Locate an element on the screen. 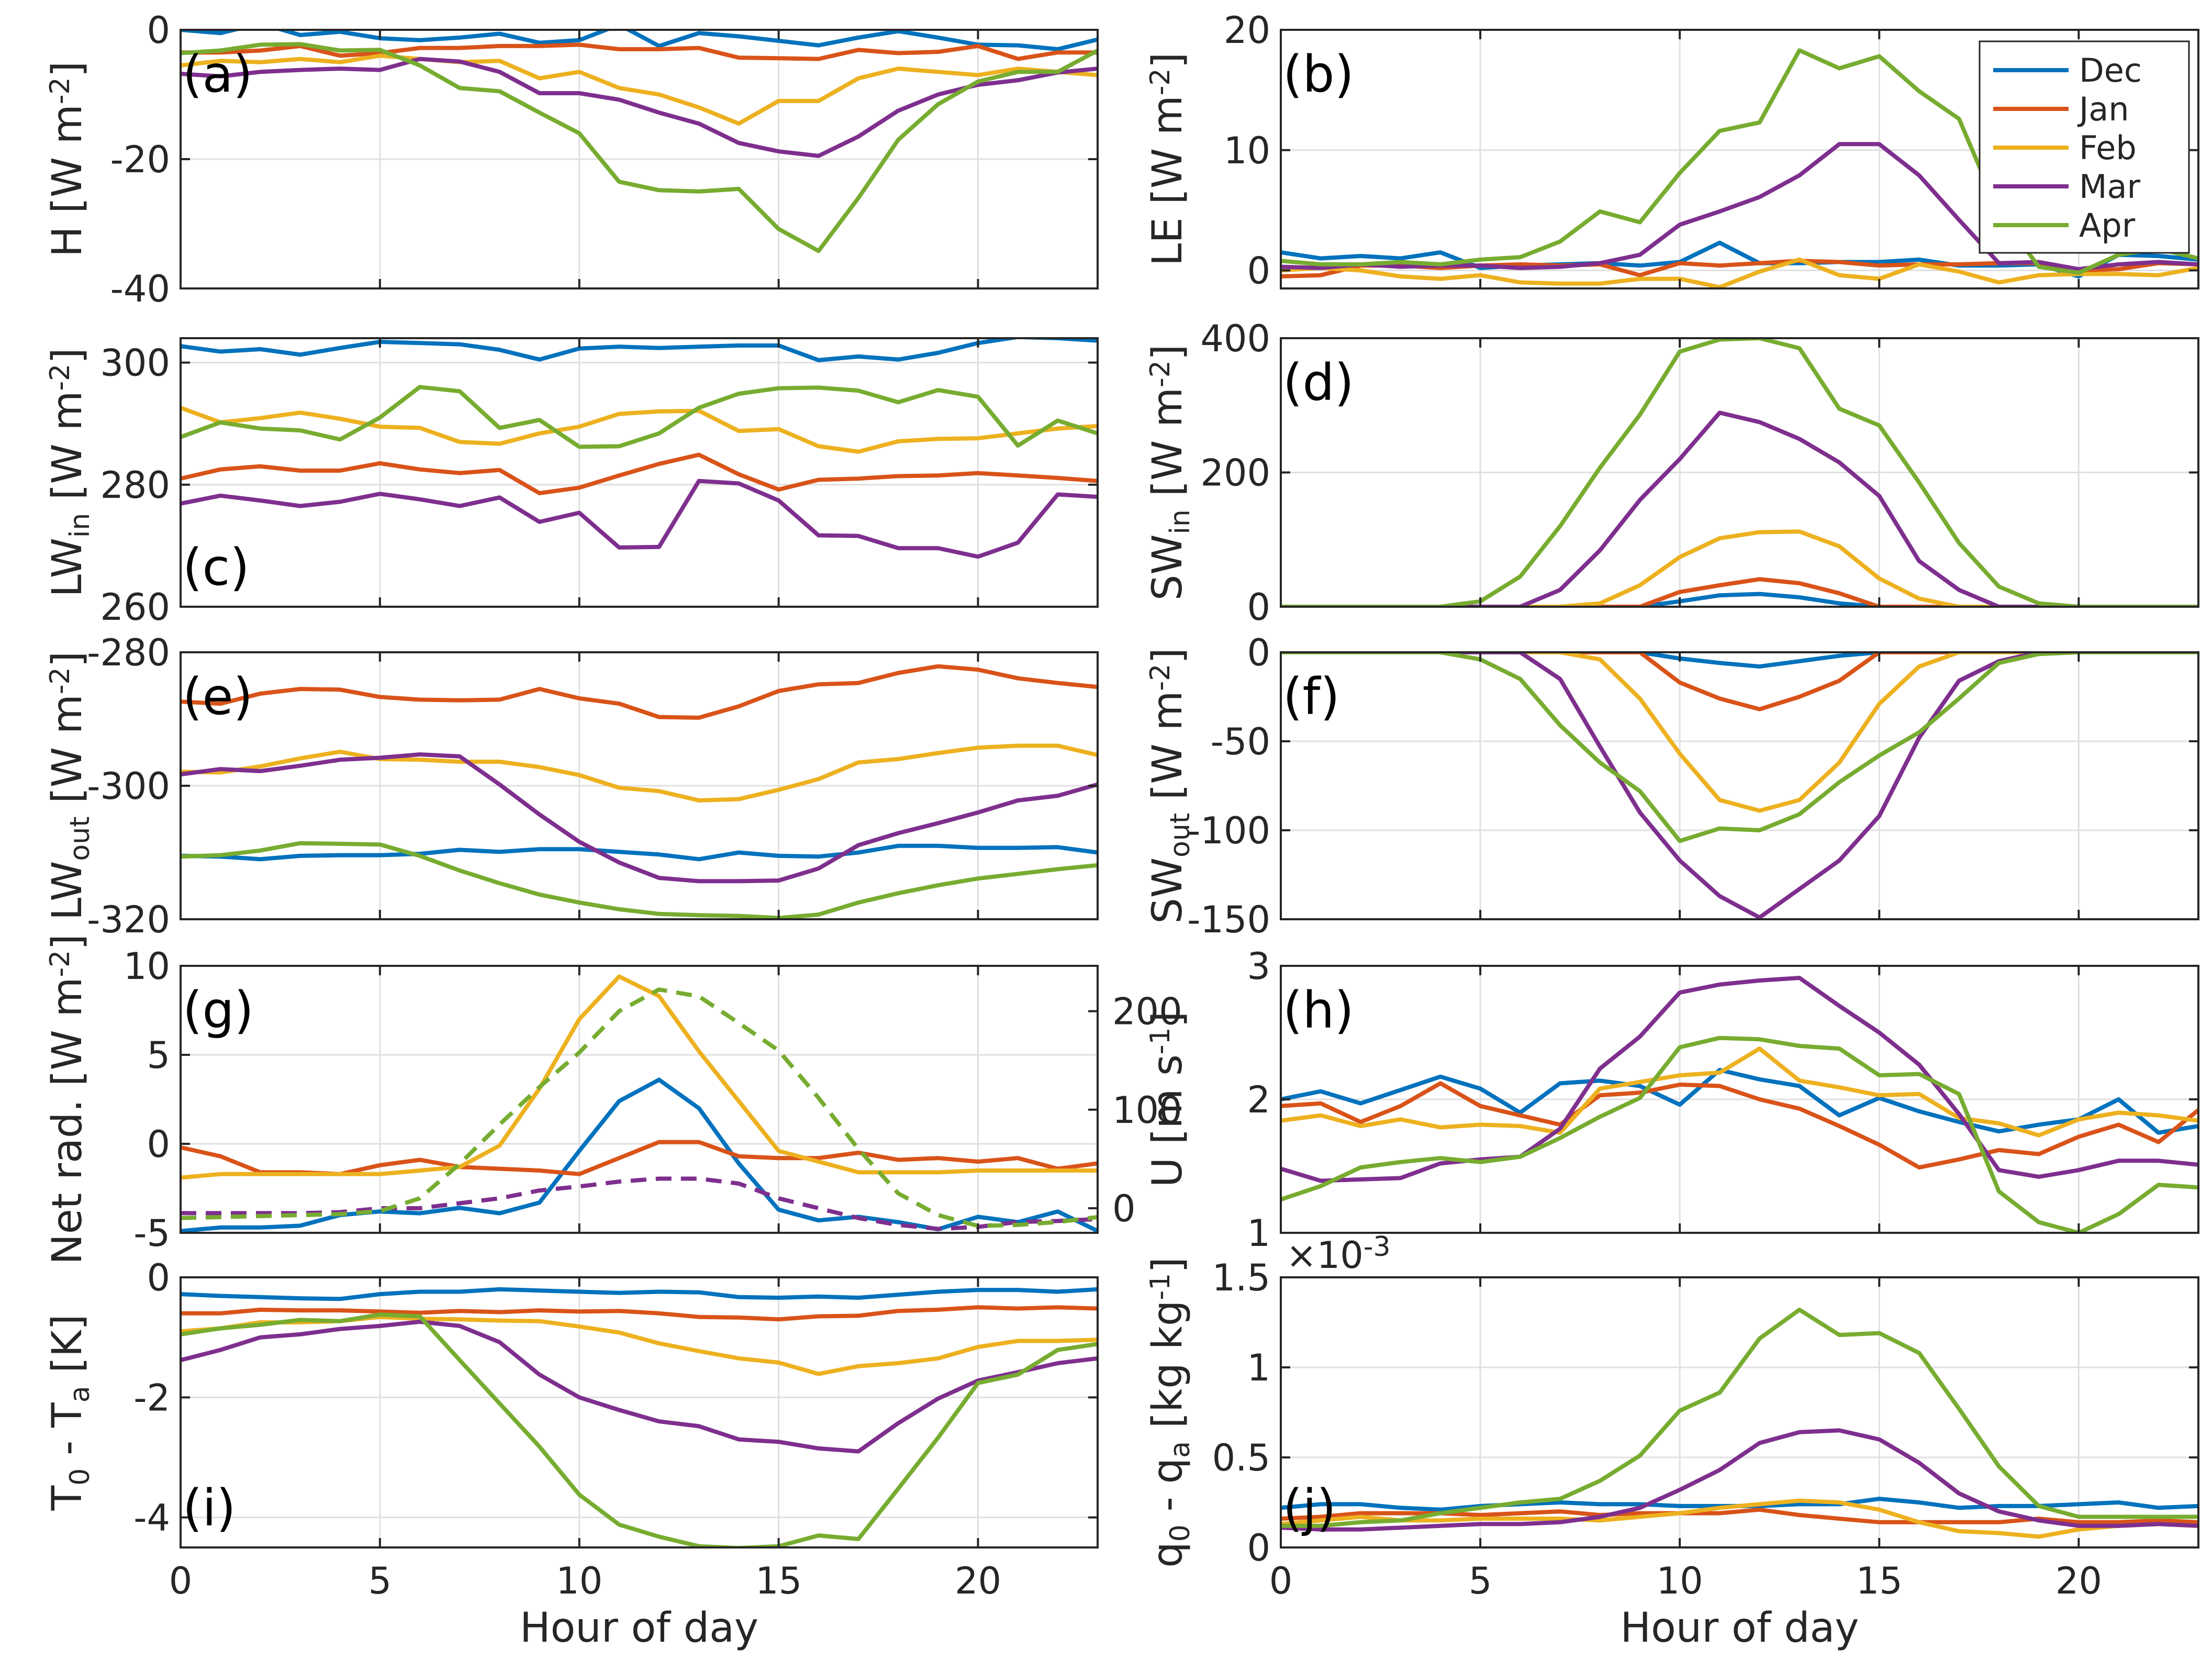 The height and width of the screenshot is (1660, 2212). y-axis-label: T0 - Ta [K] is located at coordinates (70, 1412).